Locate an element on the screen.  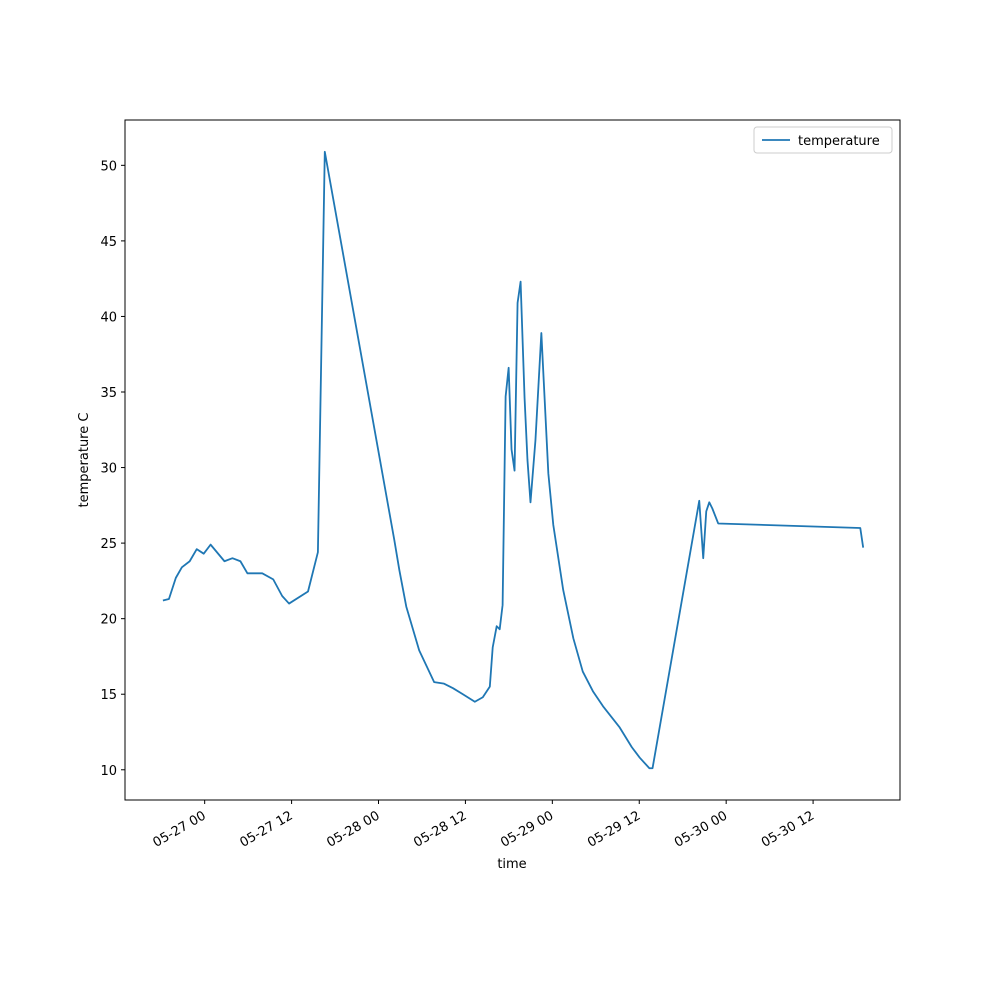
y-tick-label: 15 is located at coordinates (108, 695).